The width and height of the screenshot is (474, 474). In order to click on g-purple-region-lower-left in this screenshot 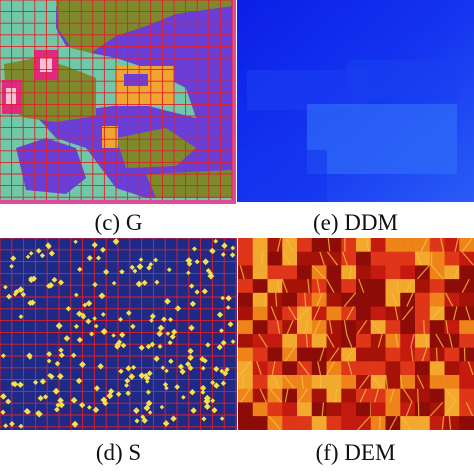, I will do `click(51, 166)`.